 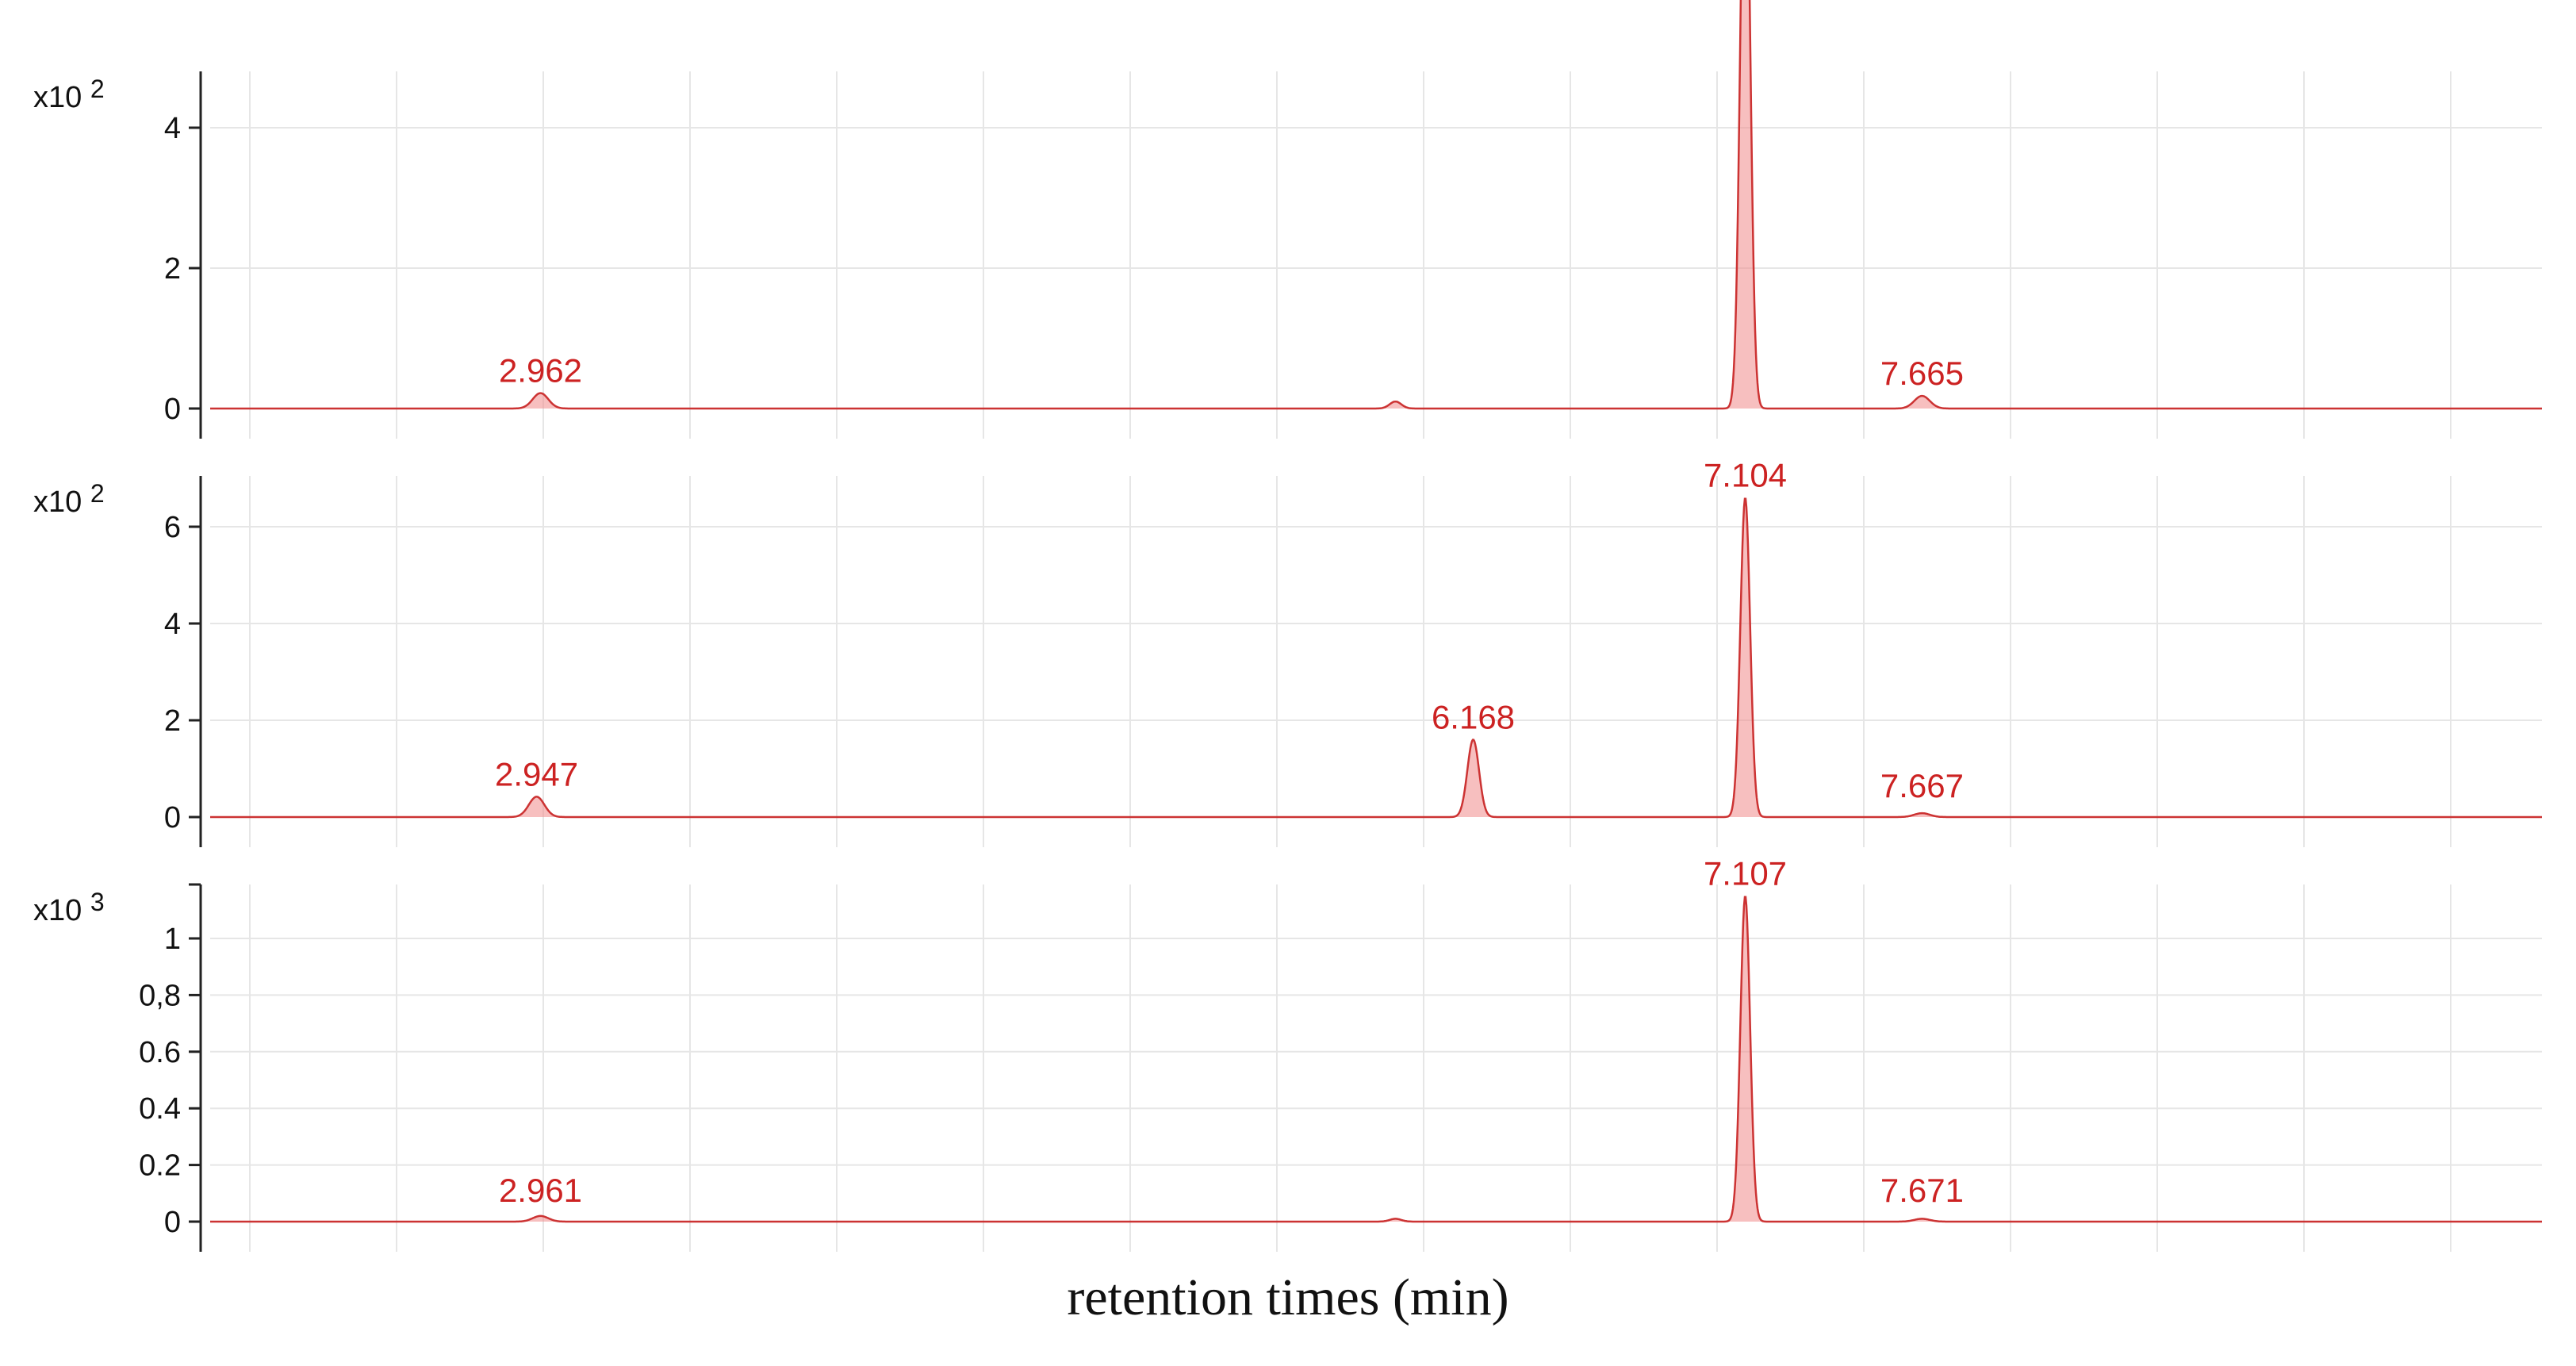 What do you see at coordinates (1288, 1297) in the screenshot?
I see `x-axis-label: retention times (min)` at bounding box center [1288, 1297].